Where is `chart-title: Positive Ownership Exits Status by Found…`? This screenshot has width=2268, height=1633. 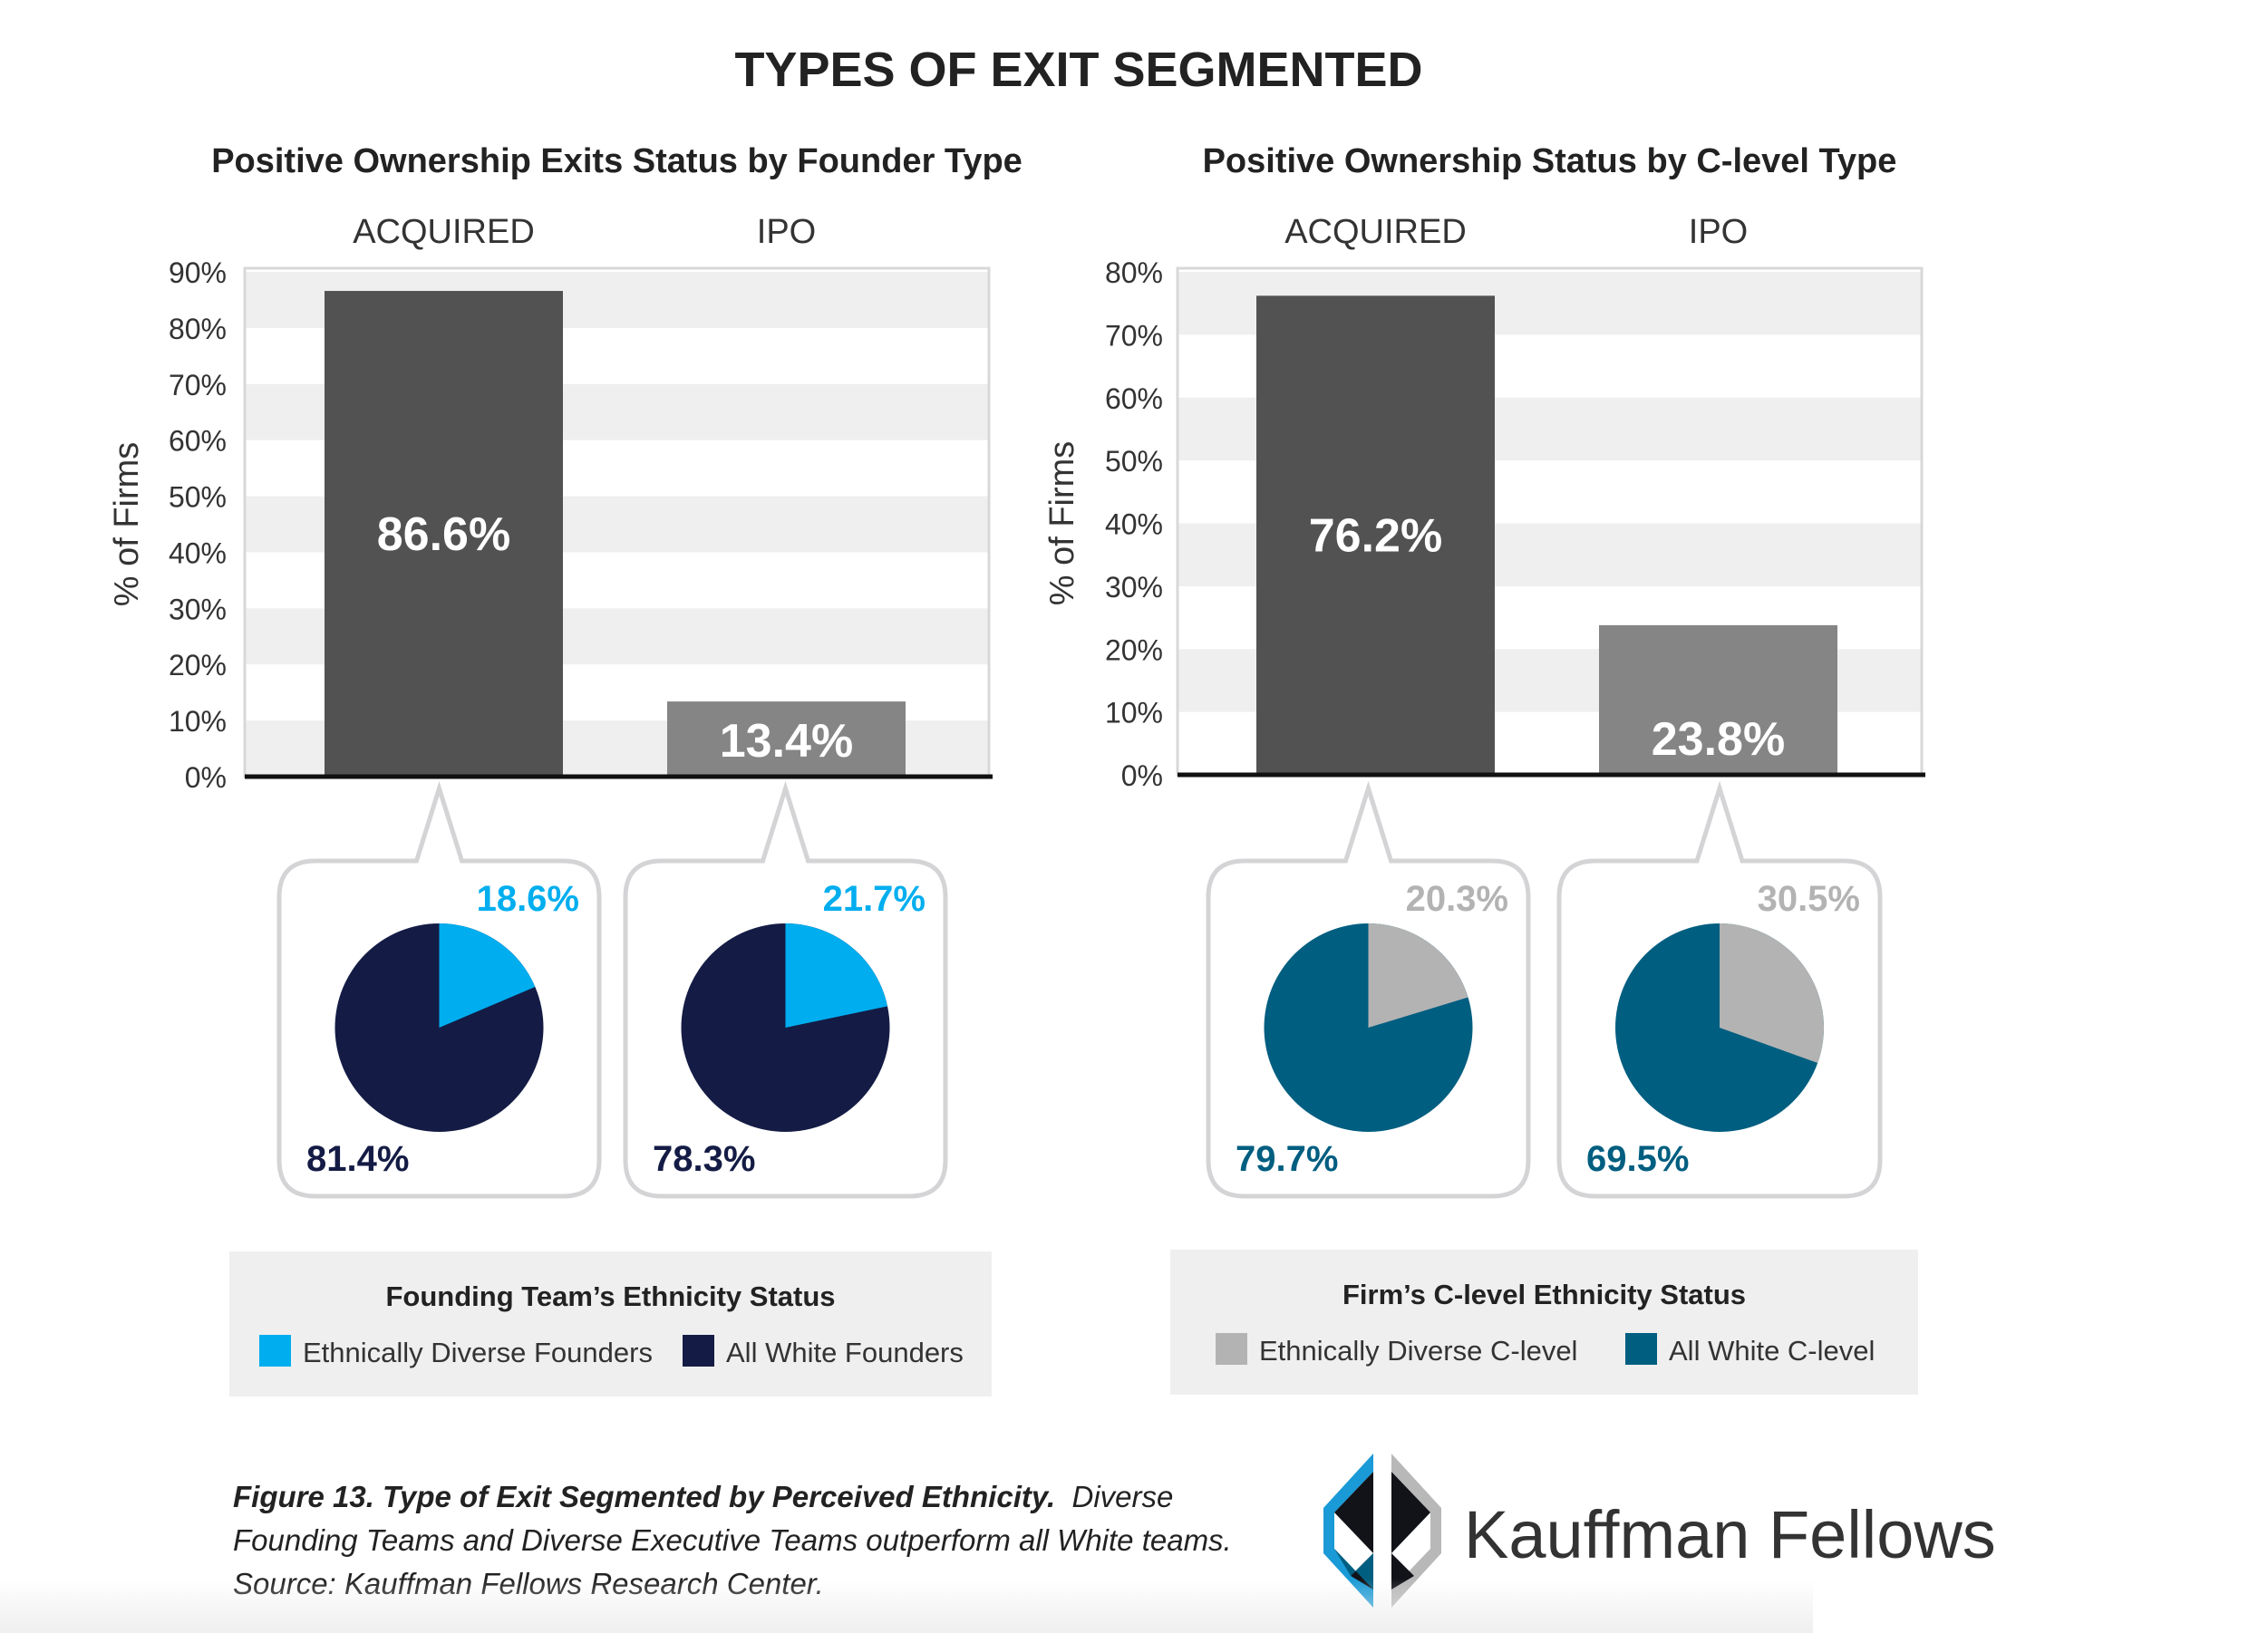
chart-title: Positive Ownership Exits Status by Found… is located at coordinates (617, 161).